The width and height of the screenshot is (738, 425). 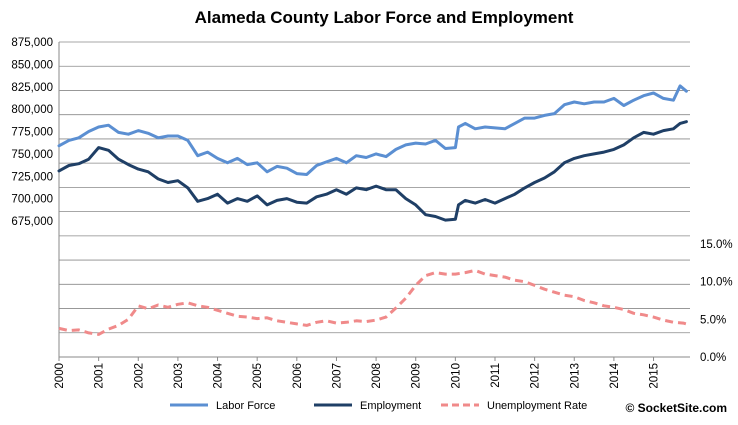 What do you see at coordinates (100, 376) in the screenshot?
I see `x-tick-label: 2001` at bounding box center [100, 376].